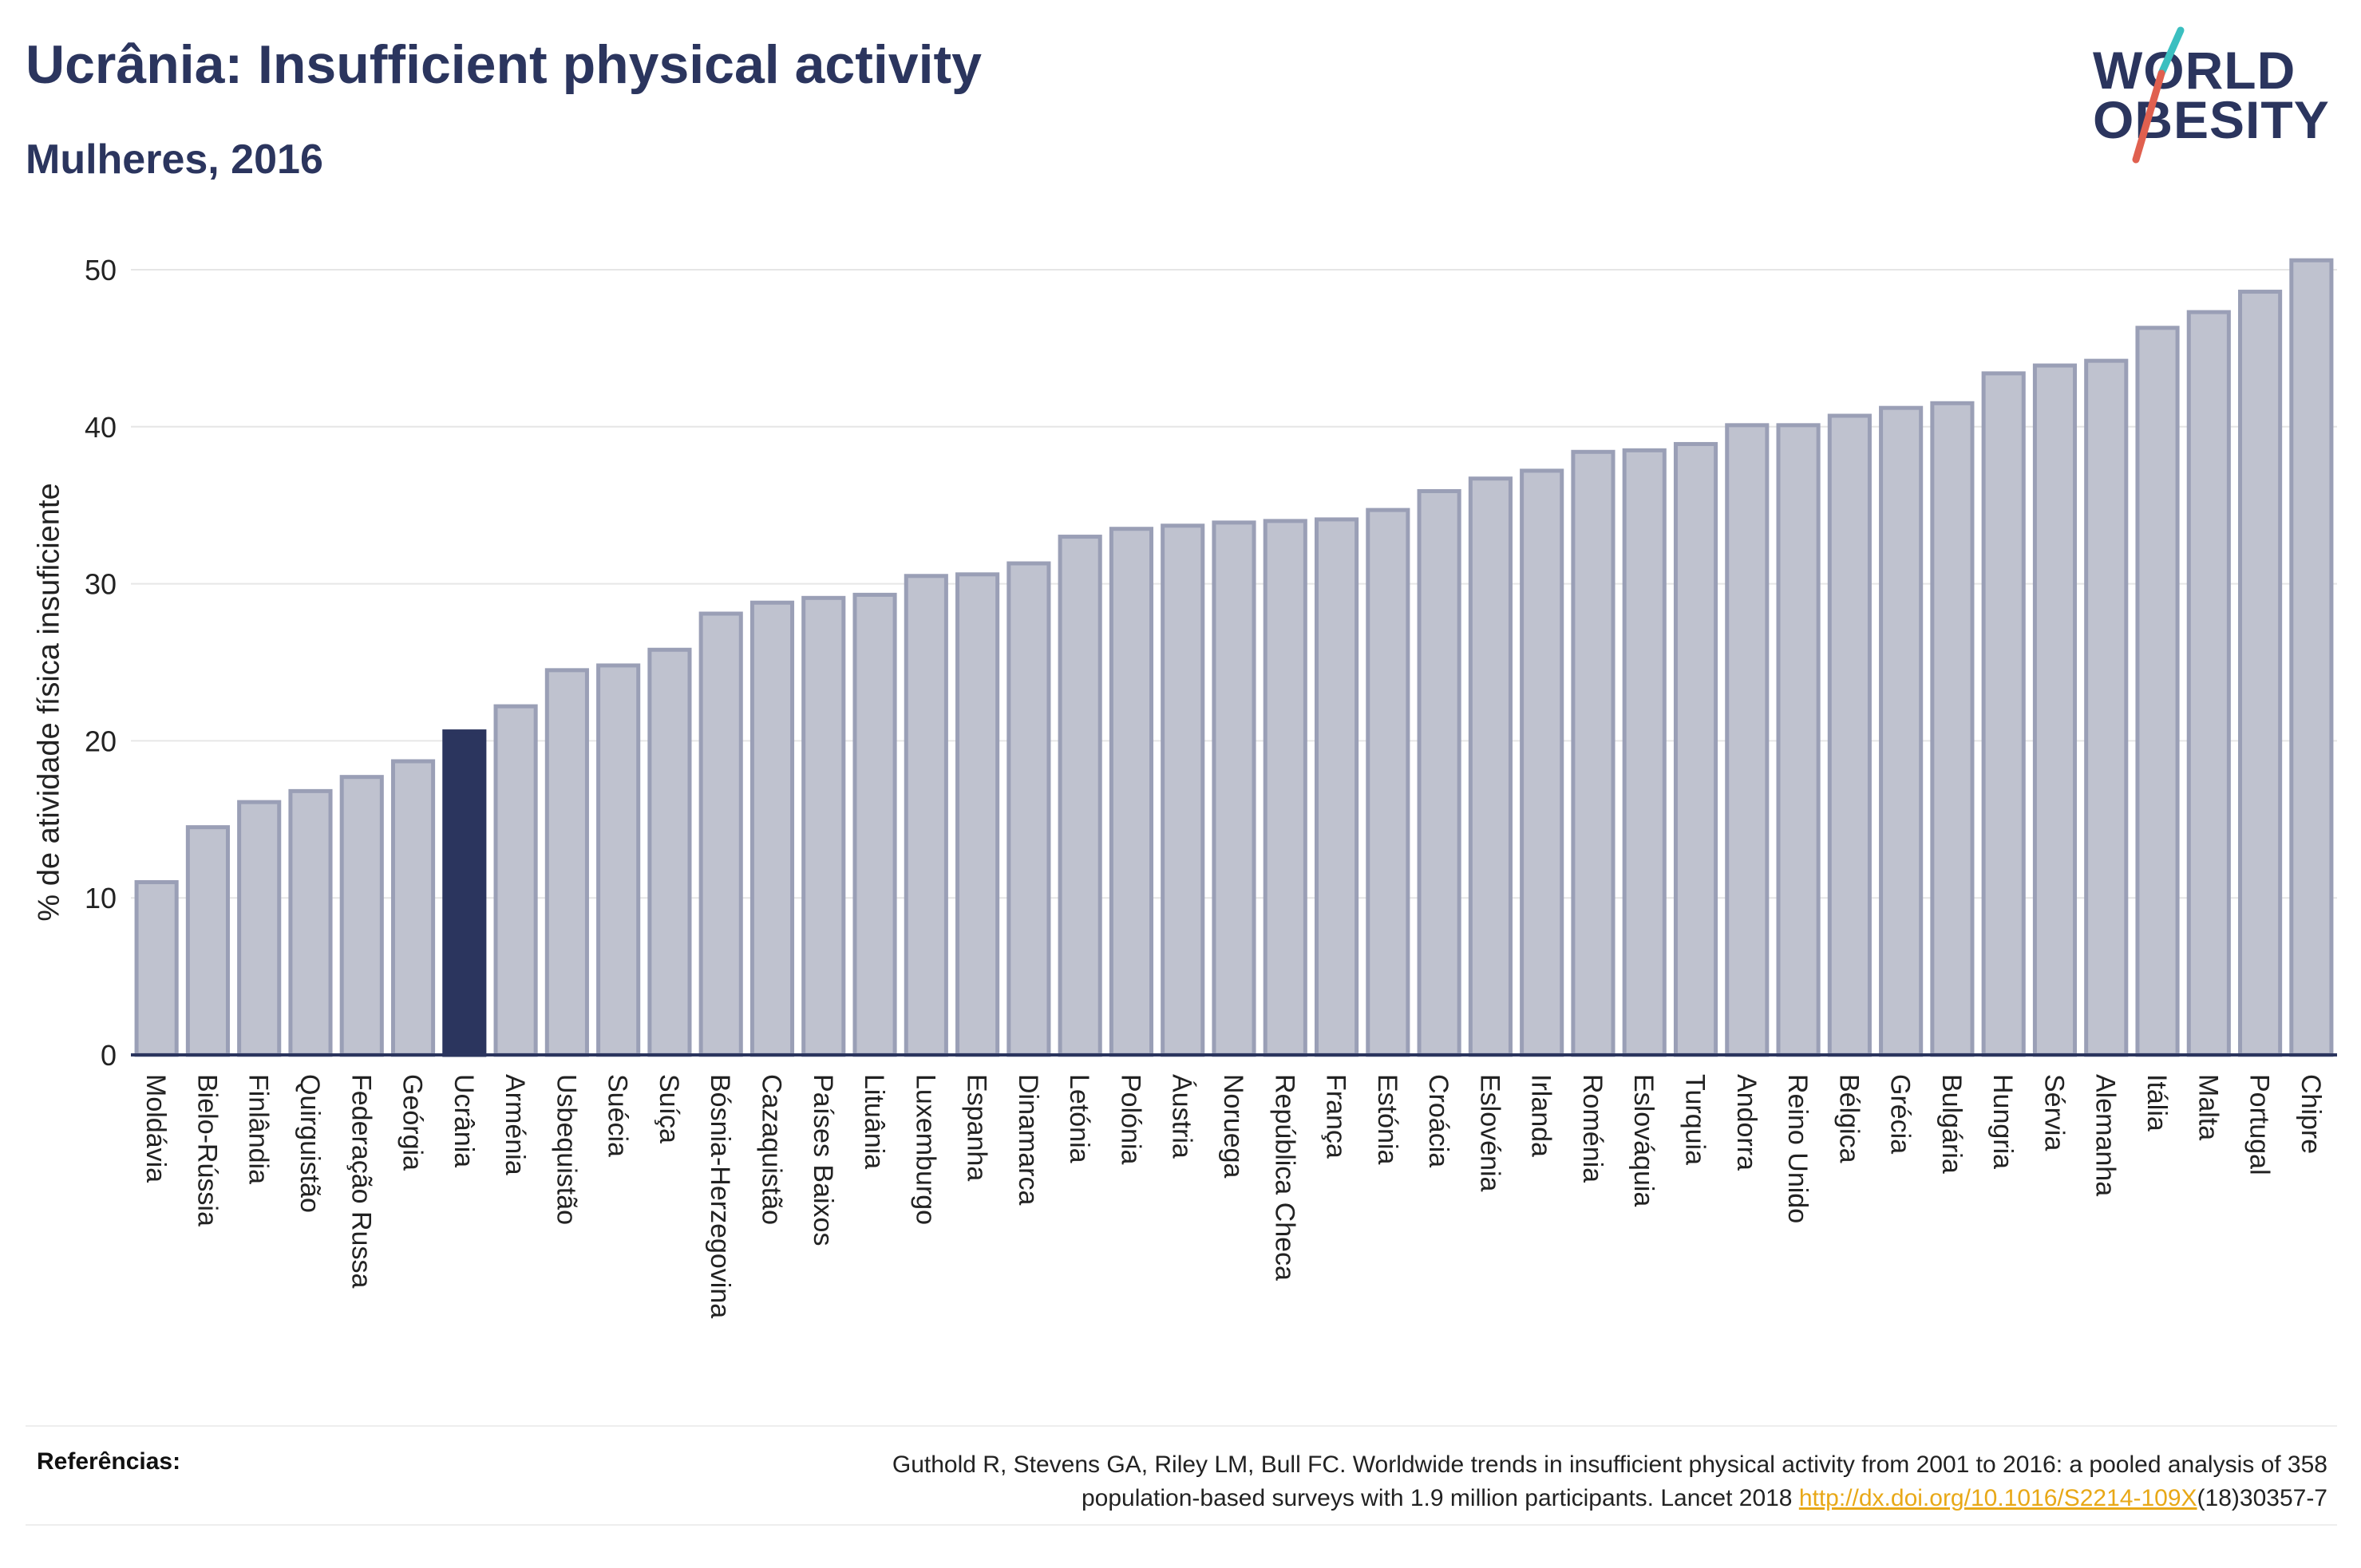 The height and width of the screenshot is (1568, 2361). Describe the element at coordinates (977, 1127) in the screenshot. I see `x-tick-label-16: Espanha` at that location.